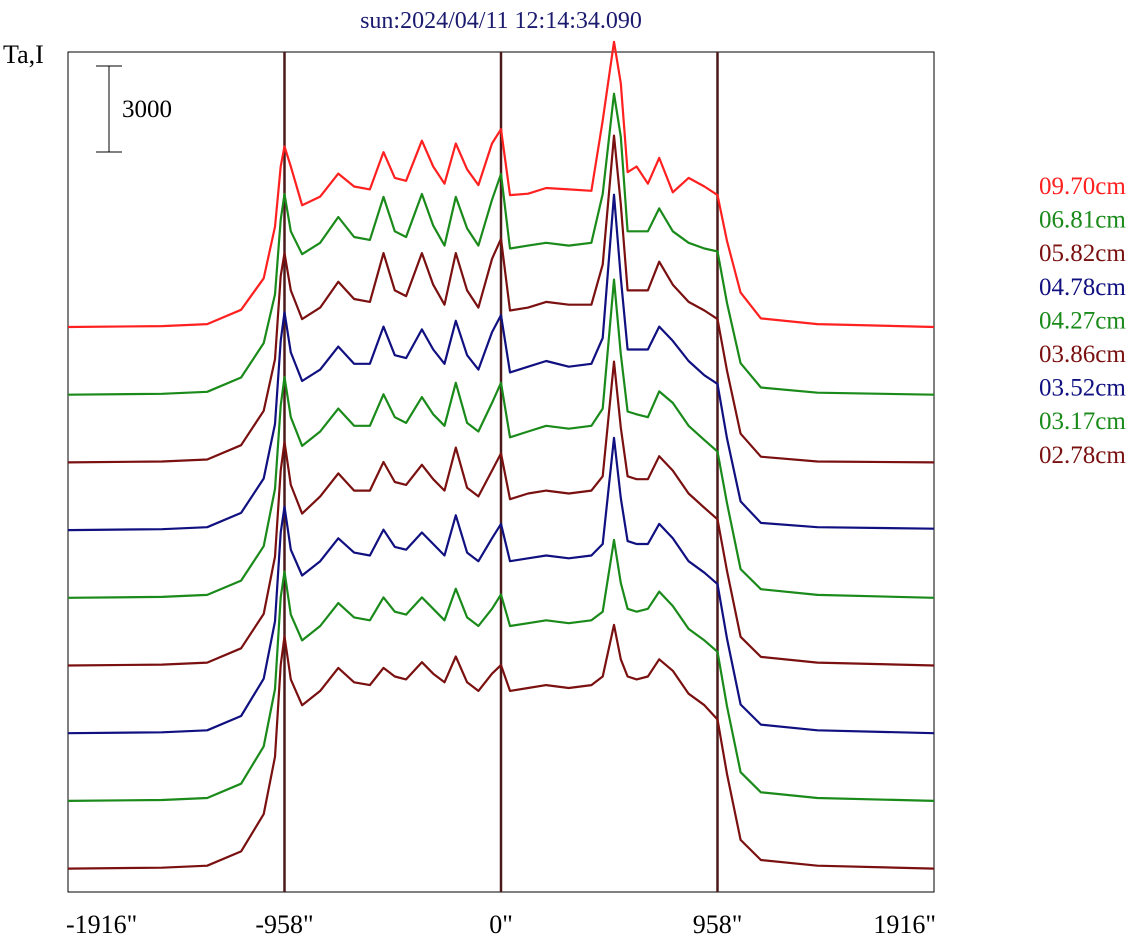 This screenshot has height=941, width=1147. I want to click on legend-item-03.17cm: 03.17cm, so click(1082, 421).